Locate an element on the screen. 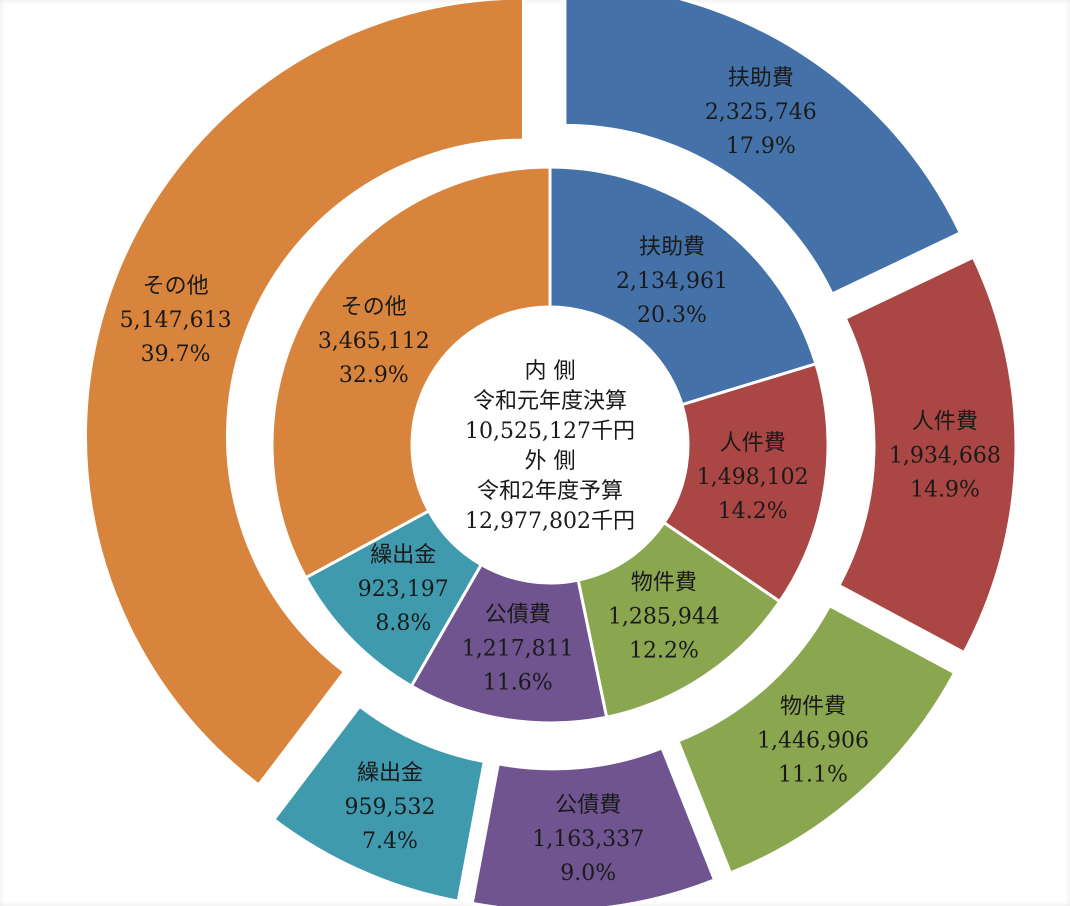 This screenshot has width=1070, height=906. slice-percent-label: 14.9% is located at coordinates (945, 489).